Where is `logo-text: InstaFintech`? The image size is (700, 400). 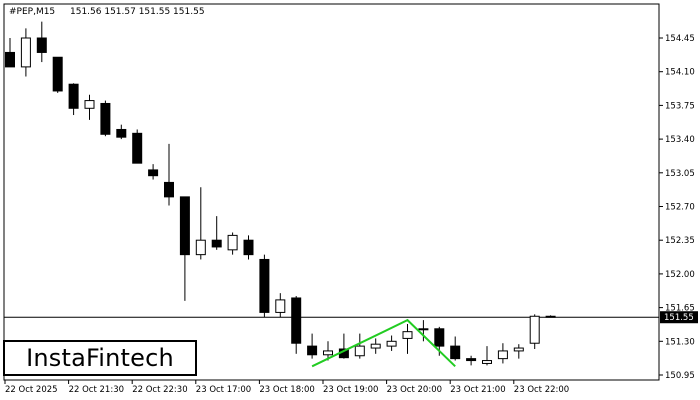
logo-text: InstaFintech is located at coordinates (100, 358).